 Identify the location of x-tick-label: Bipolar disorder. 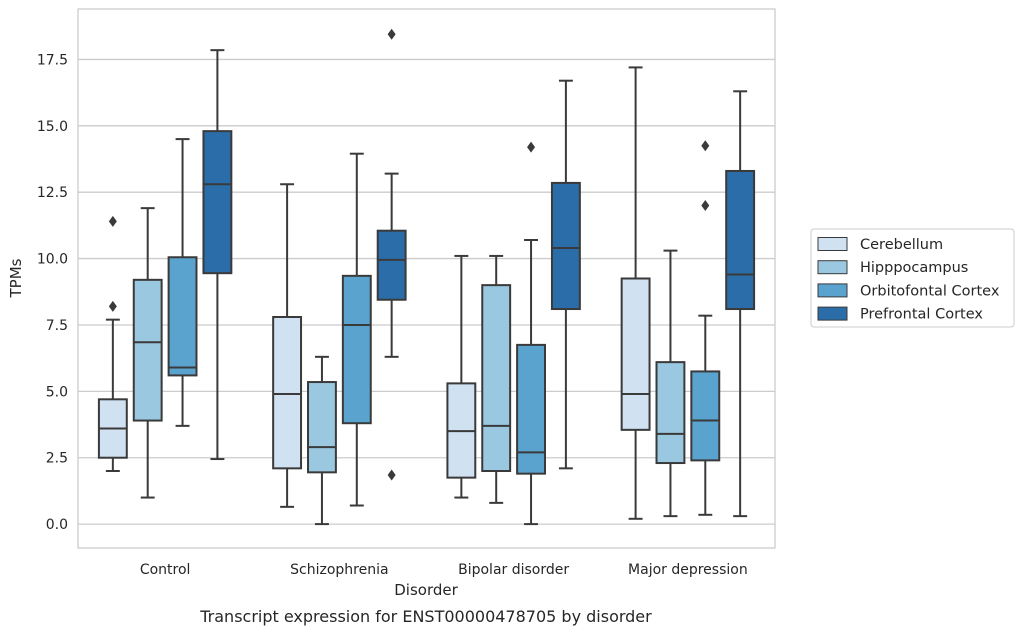
(513, 570).